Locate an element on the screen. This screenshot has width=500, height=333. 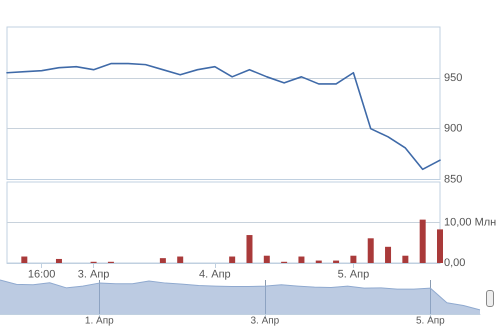
y-tick-label: 0,00 is located at coordinates (455, 263).